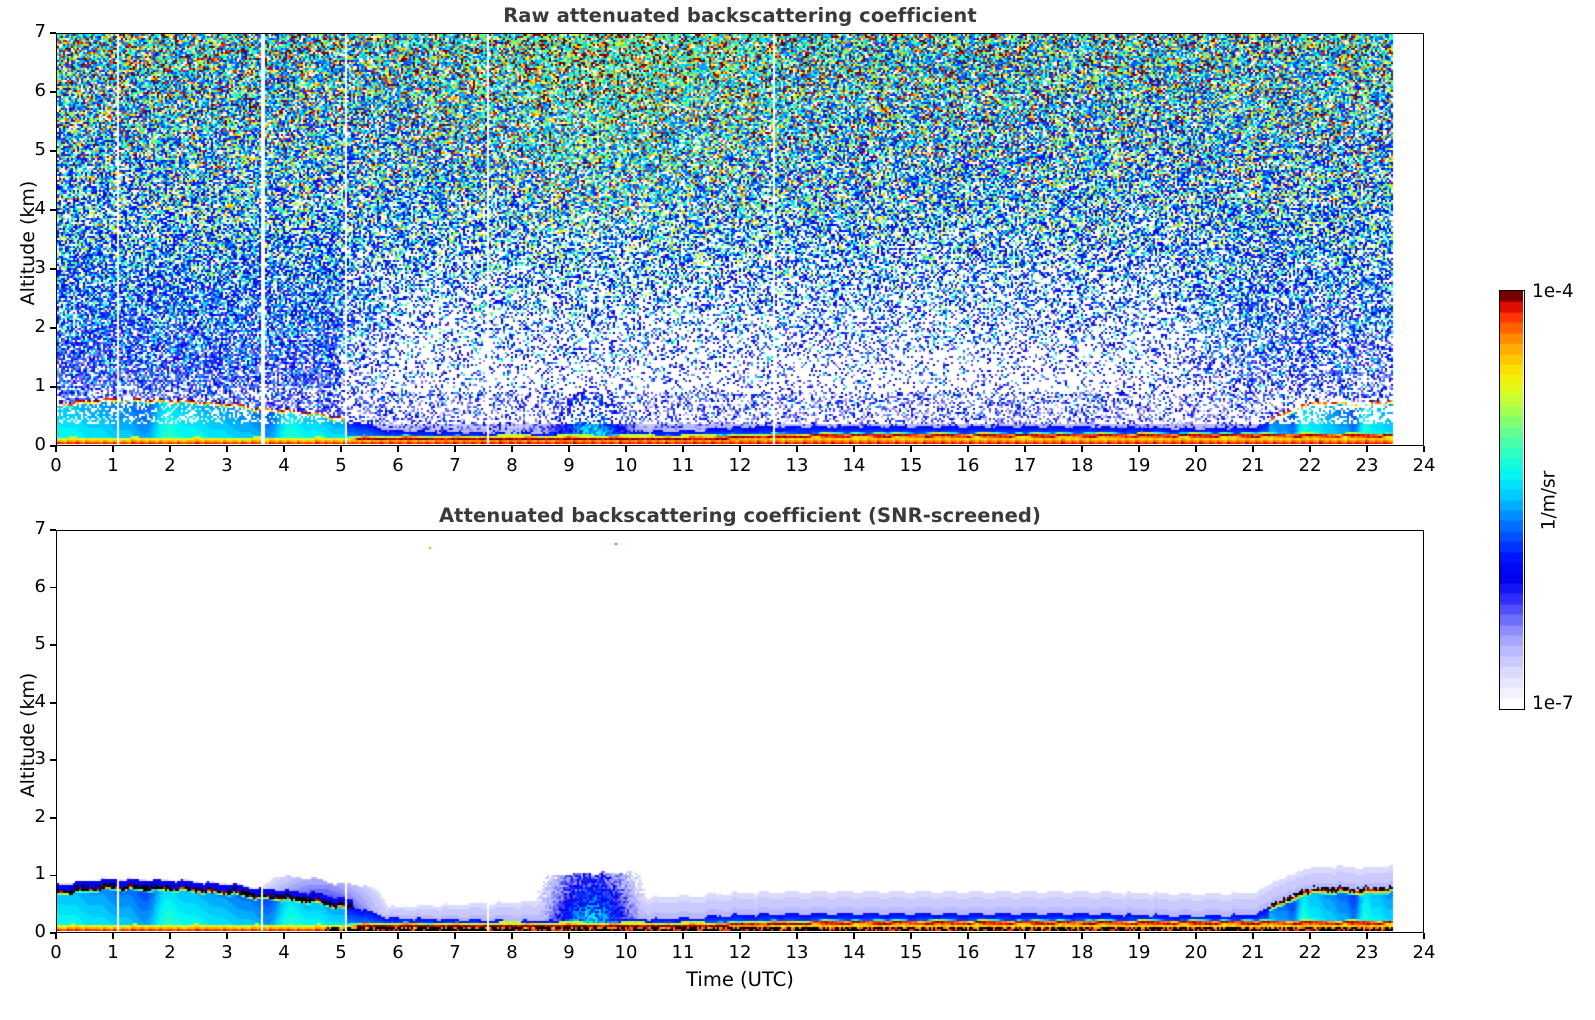 Image resolution: width=1595 pixels, height=1020 pixels. Describe the element at coordinates (40, 528) in the screenshot. I see `y-tick-label: 7` at that location.